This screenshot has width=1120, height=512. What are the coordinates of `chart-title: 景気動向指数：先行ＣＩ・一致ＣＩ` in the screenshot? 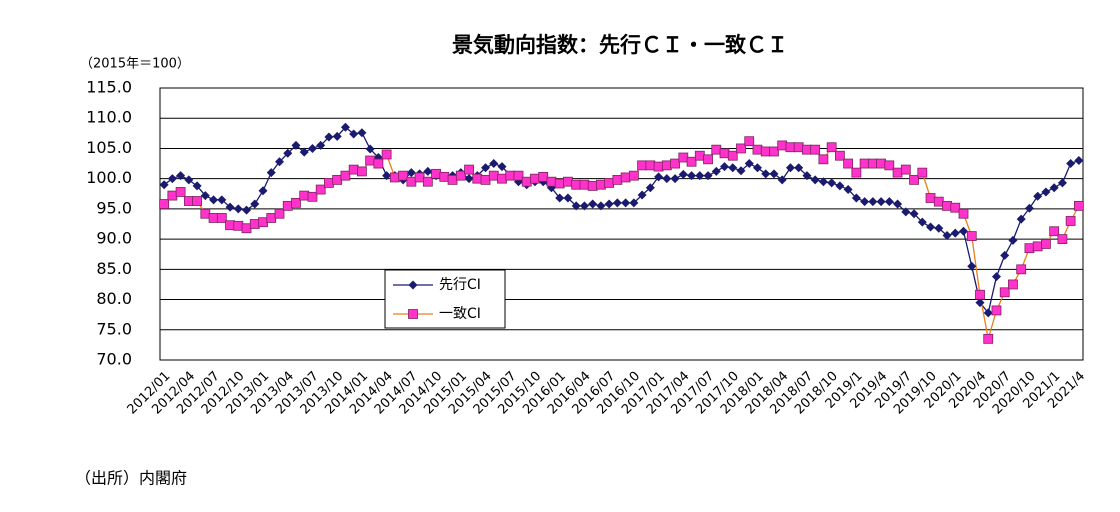 It's located at (620, 45).